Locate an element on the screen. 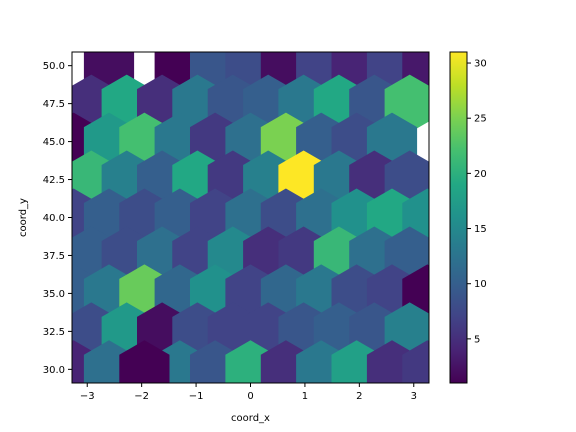 The image size is (576, 432). colorbar-tick-label: 10 is located at coordinates (480, 284).